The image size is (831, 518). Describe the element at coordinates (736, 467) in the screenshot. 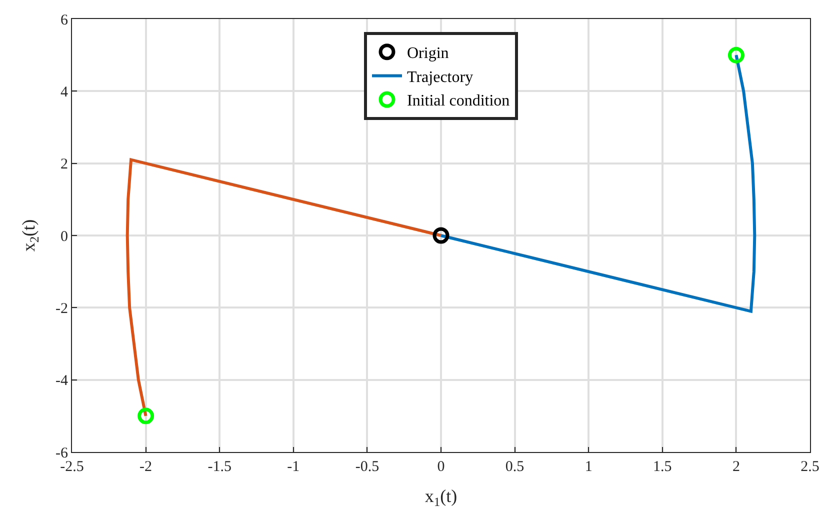

I see `x-tick-label: 2` at that location.